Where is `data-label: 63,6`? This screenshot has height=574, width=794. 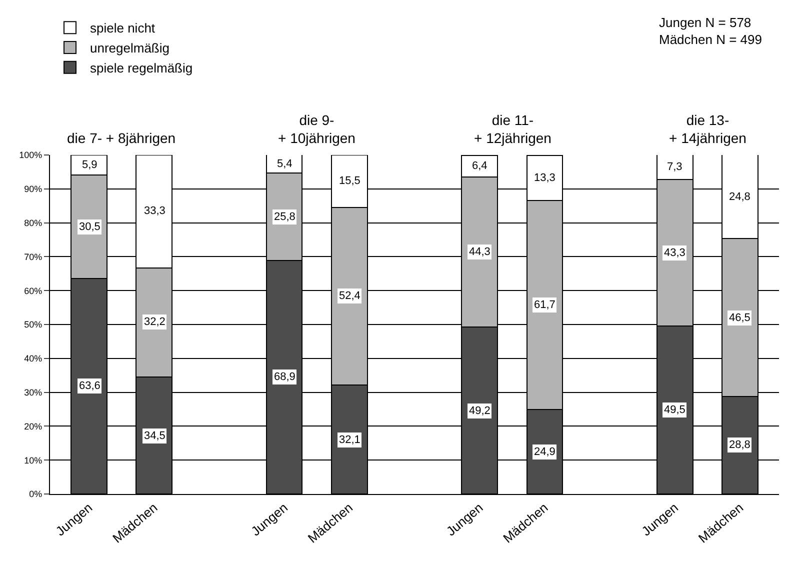 data-label: 63,6 is located at coordinates (89, 386).